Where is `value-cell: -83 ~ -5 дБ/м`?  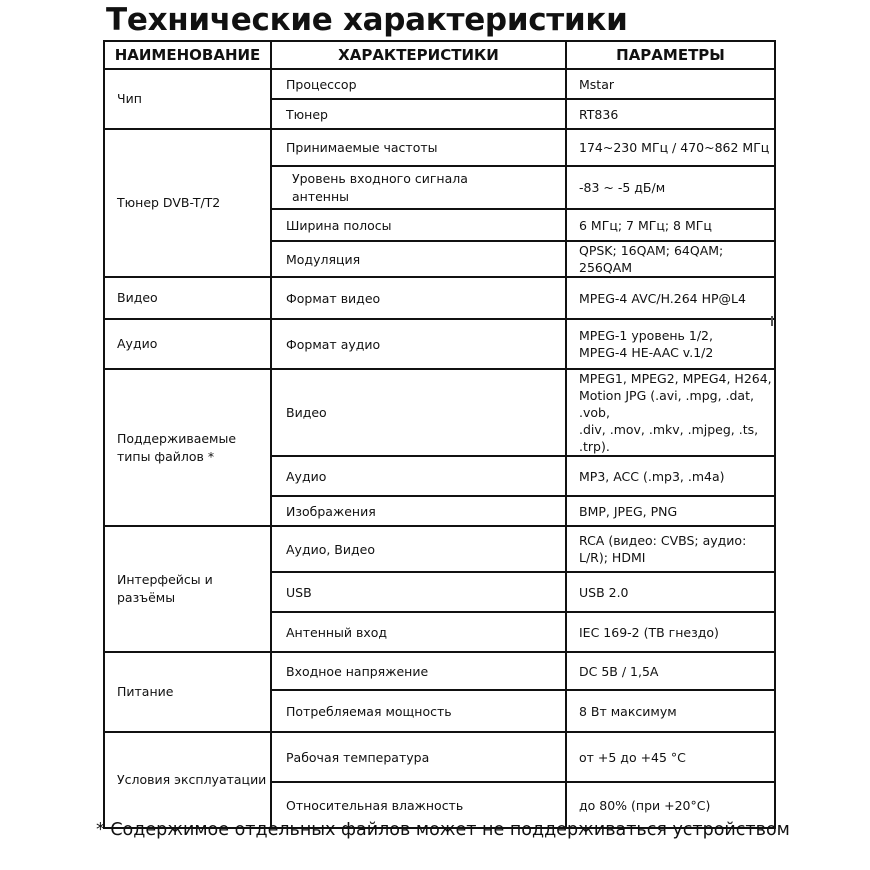 value-cell: -83 ~ -5 дБ/м is located at coordinates (670, 187).